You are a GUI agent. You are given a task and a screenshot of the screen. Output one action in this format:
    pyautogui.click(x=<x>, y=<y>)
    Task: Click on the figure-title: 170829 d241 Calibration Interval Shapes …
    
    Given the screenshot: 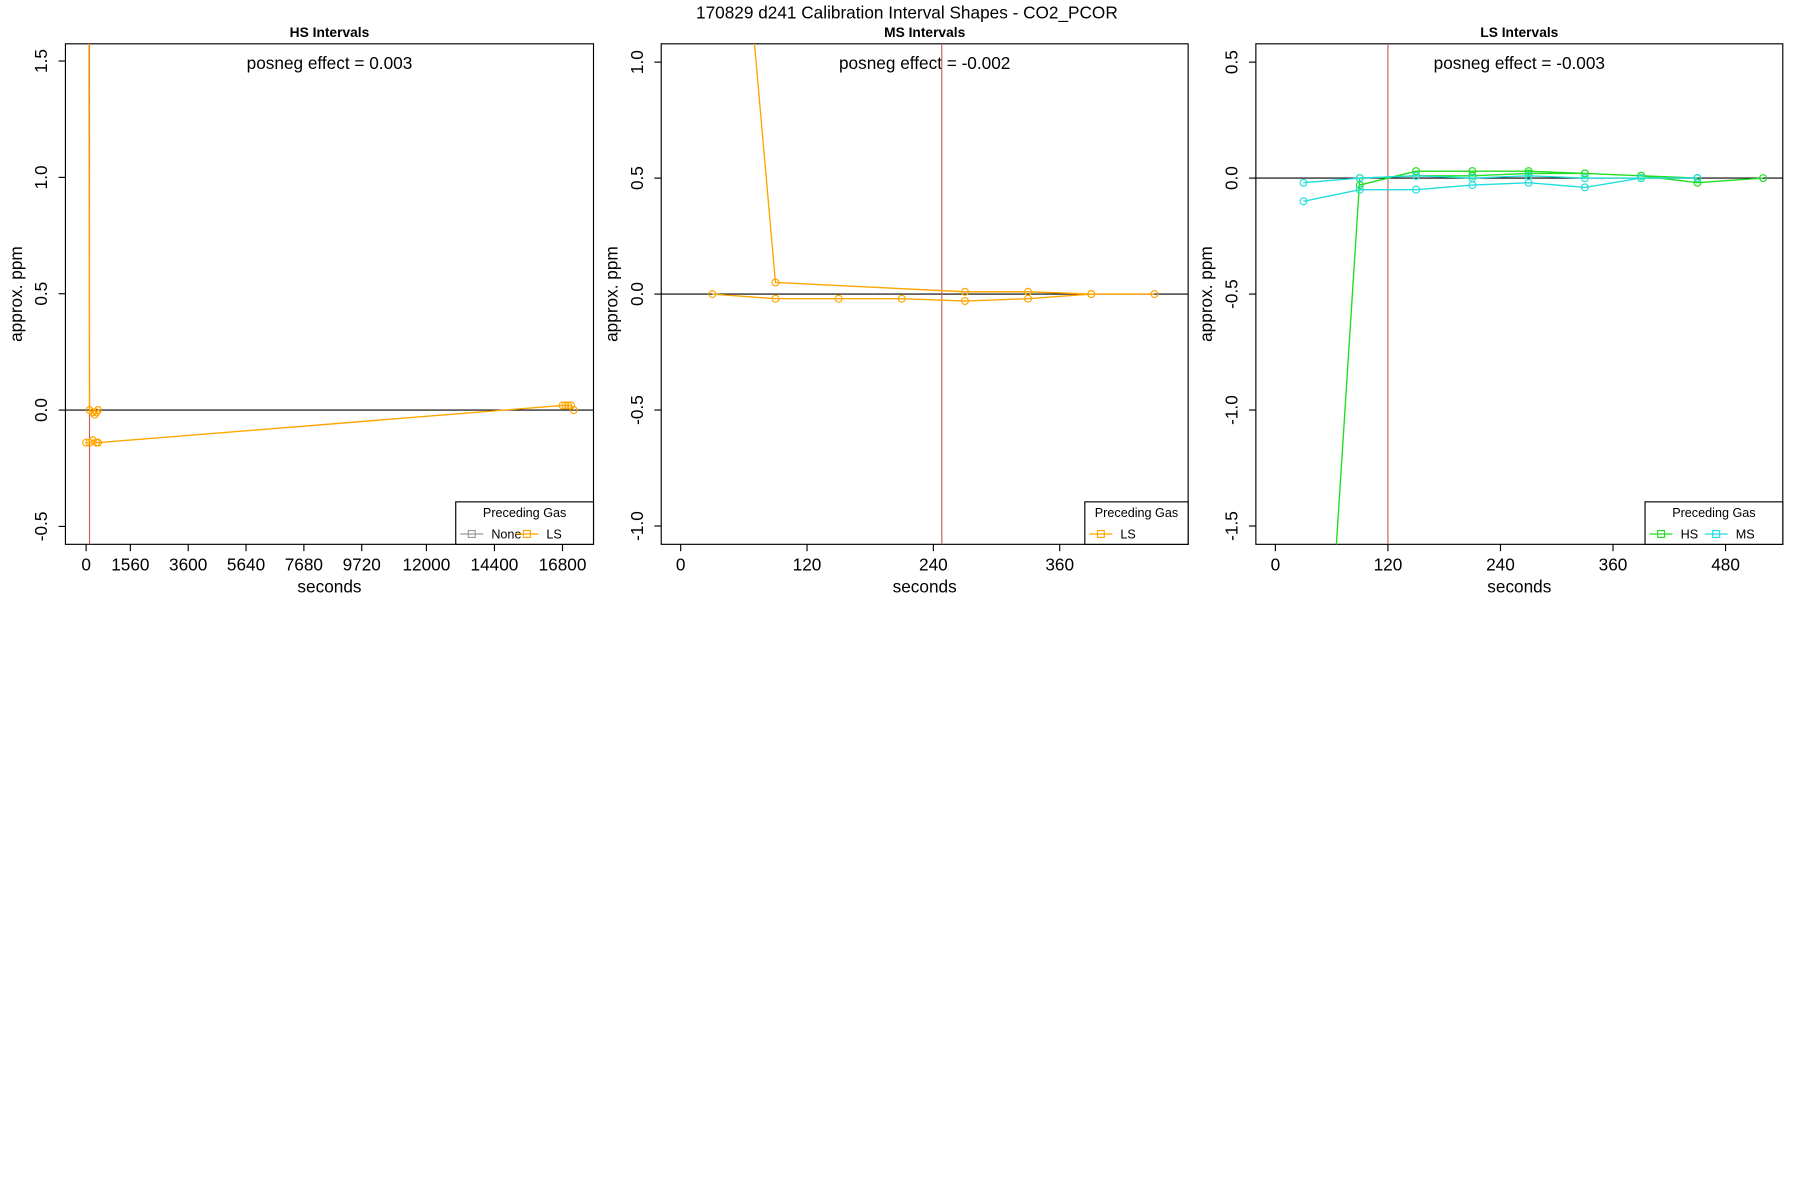 What is the action you would take?
    pyautogui.click(x=907, y=13)
    